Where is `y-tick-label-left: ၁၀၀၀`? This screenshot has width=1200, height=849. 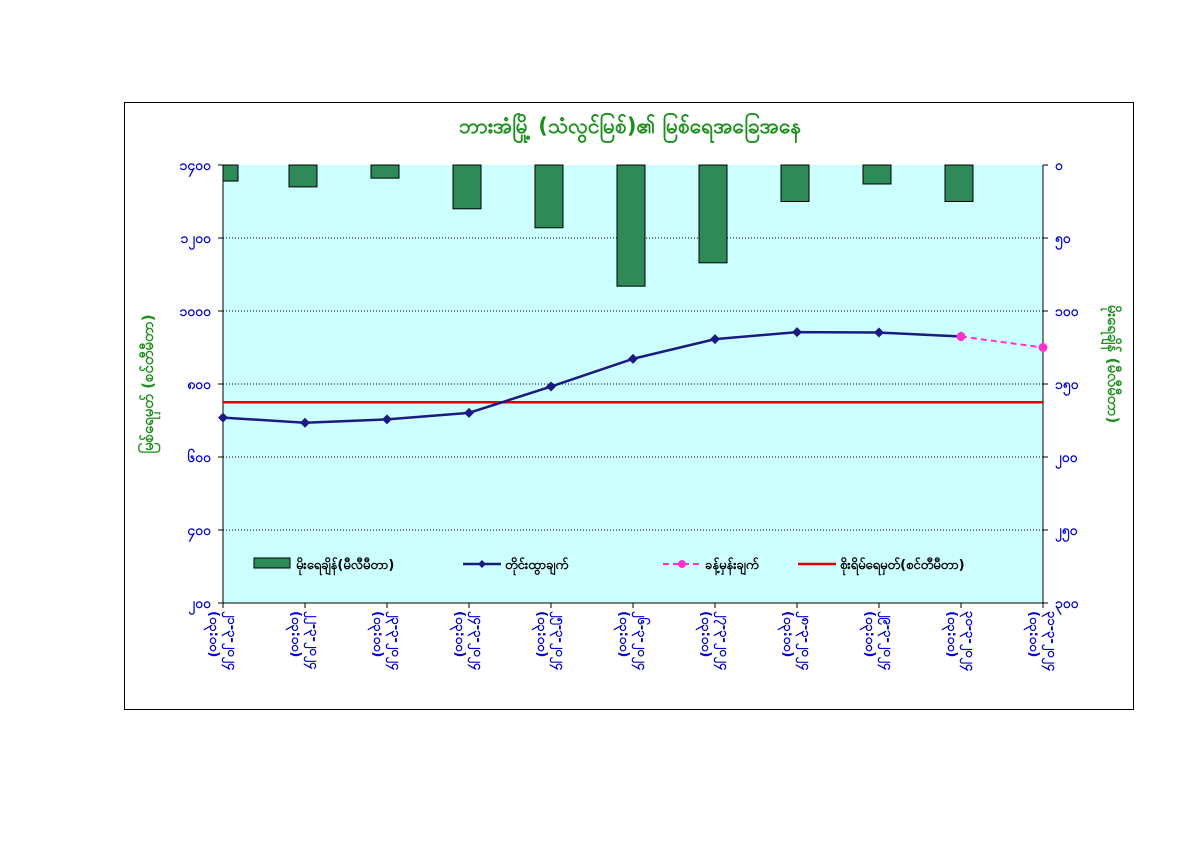 y-tick-label-left: ၁၀၀၀ is located at coordinates (196, 312).